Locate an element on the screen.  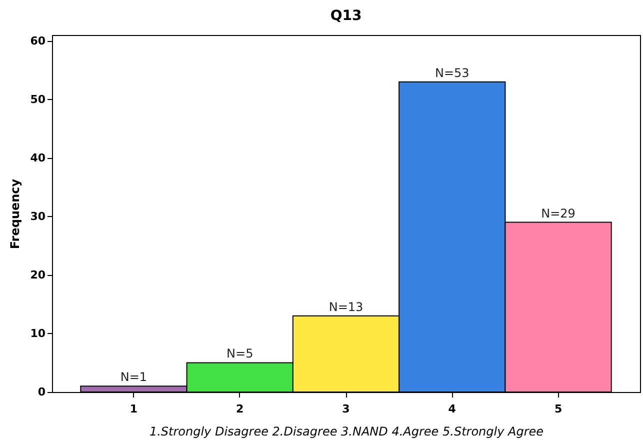
chart-title: Q13 is located at coordinates (346, 16).